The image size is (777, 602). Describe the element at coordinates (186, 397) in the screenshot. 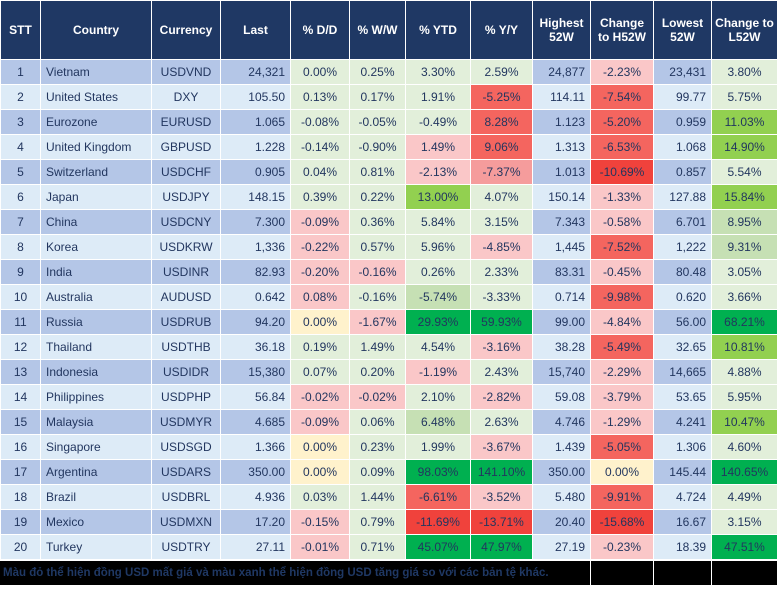

I see `cell-currency: USDPHP` at that location.